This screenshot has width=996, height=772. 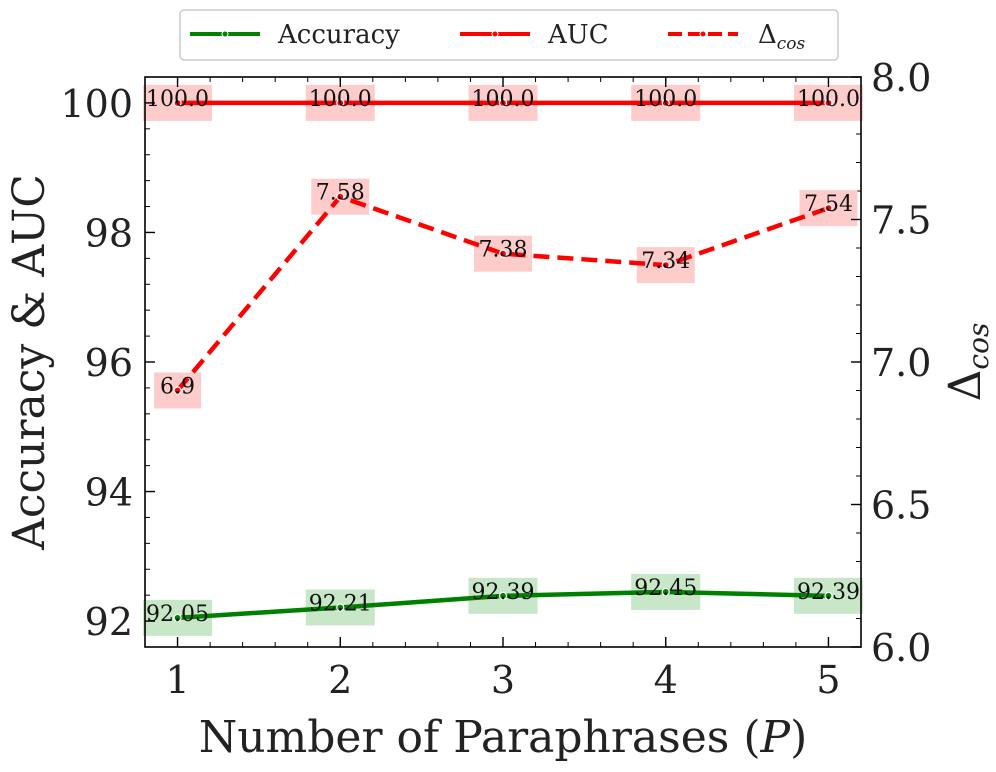 What do you see at coordinates (776, 737) in the screenshot?
I see `x-axis-label-var: P` at bounding box center [776, 737].